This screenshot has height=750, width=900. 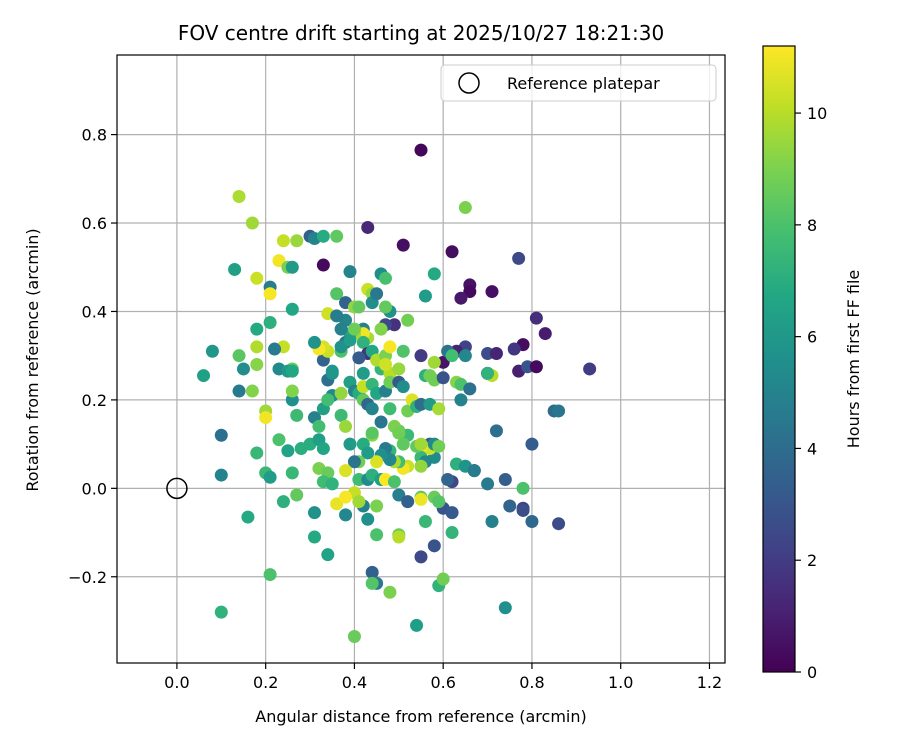 What do you see at coordinates (94, 311) in the screenshot?
I see `y-tick-label: 0.4` at bounding box center [94, 311].